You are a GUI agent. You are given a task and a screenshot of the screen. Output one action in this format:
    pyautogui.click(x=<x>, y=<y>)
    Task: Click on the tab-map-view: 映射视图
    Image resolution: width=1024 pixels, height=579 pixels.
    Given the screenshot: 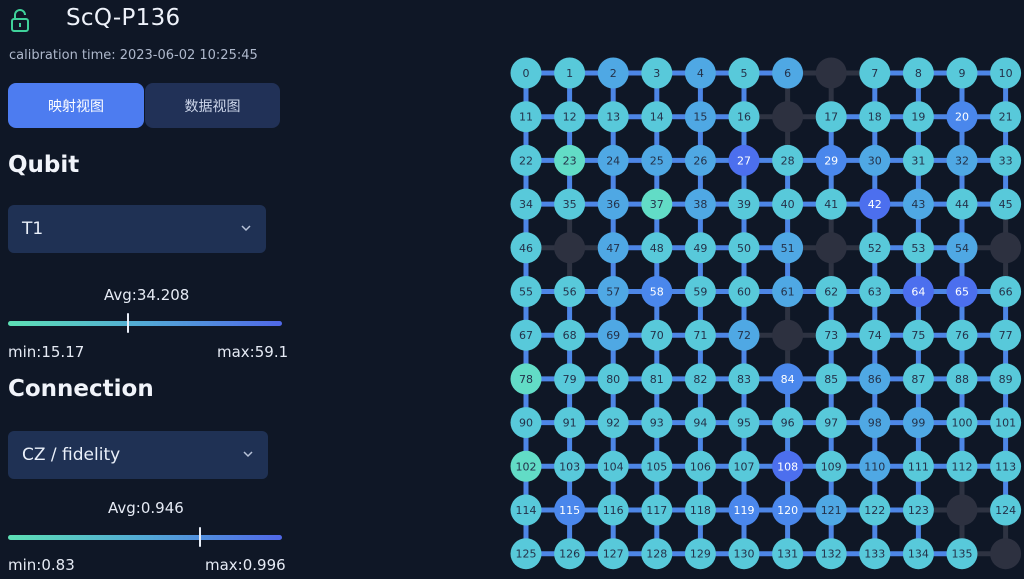 What is the action you would take?
    pyautogui.click(x=76, y=105)
    